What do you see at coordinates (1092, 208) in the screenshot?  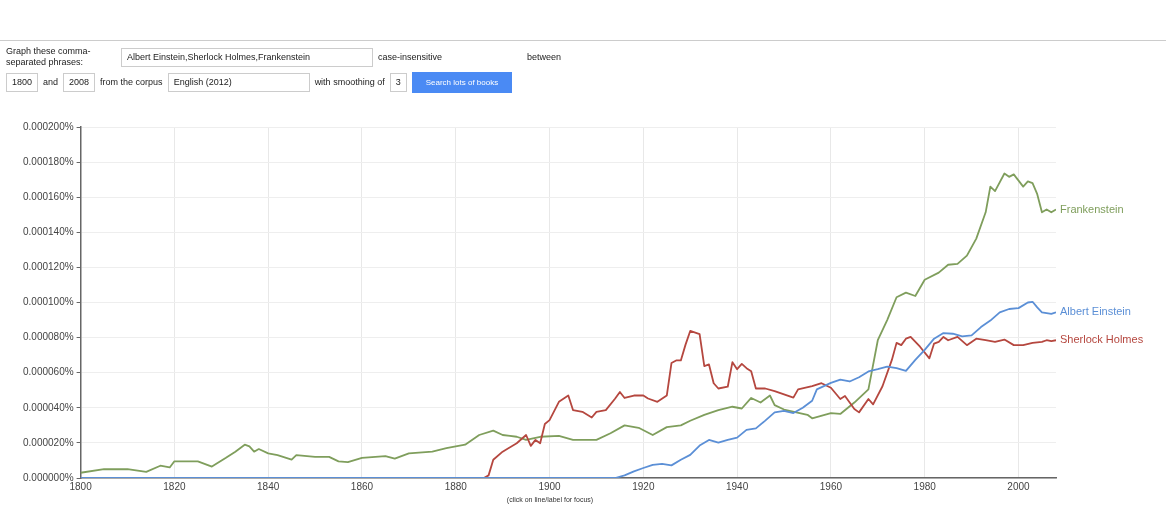 I see `series-label: Frankenstein` at bounding box center [1092, 208].